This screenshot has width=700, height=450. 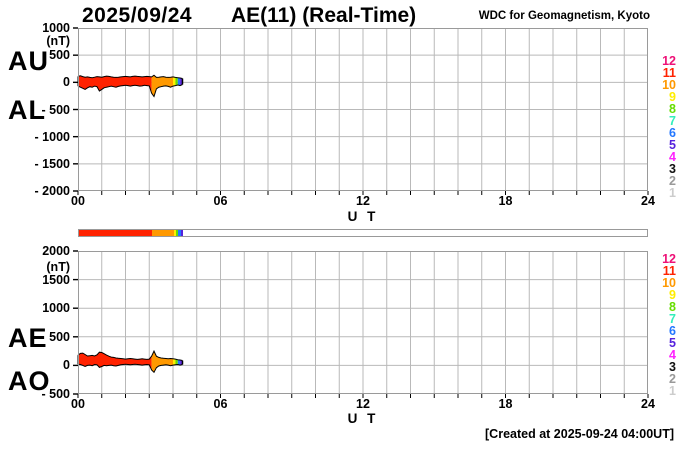 What do you see at coordinates (363, 418) in the screenshot?
I see `x-axis-title-lower: U T` at bounding box center [363, 418].